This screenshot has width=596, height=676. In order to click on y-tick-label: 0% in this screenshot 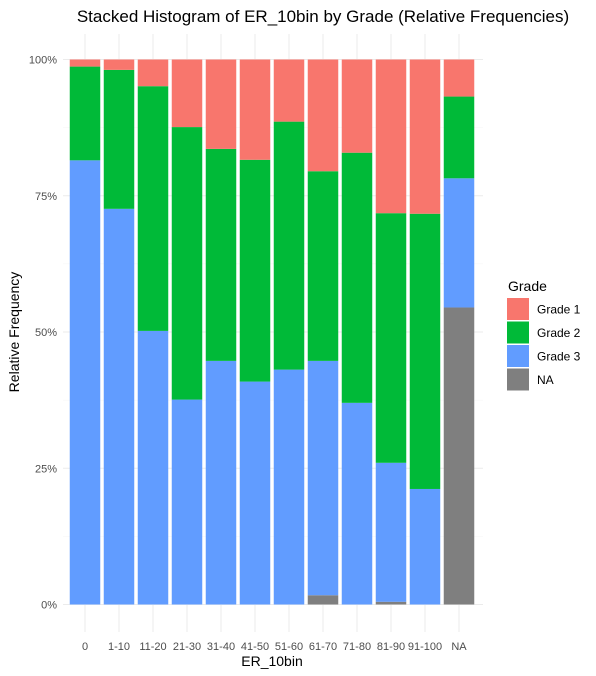, I will do `click(49, 606)`.